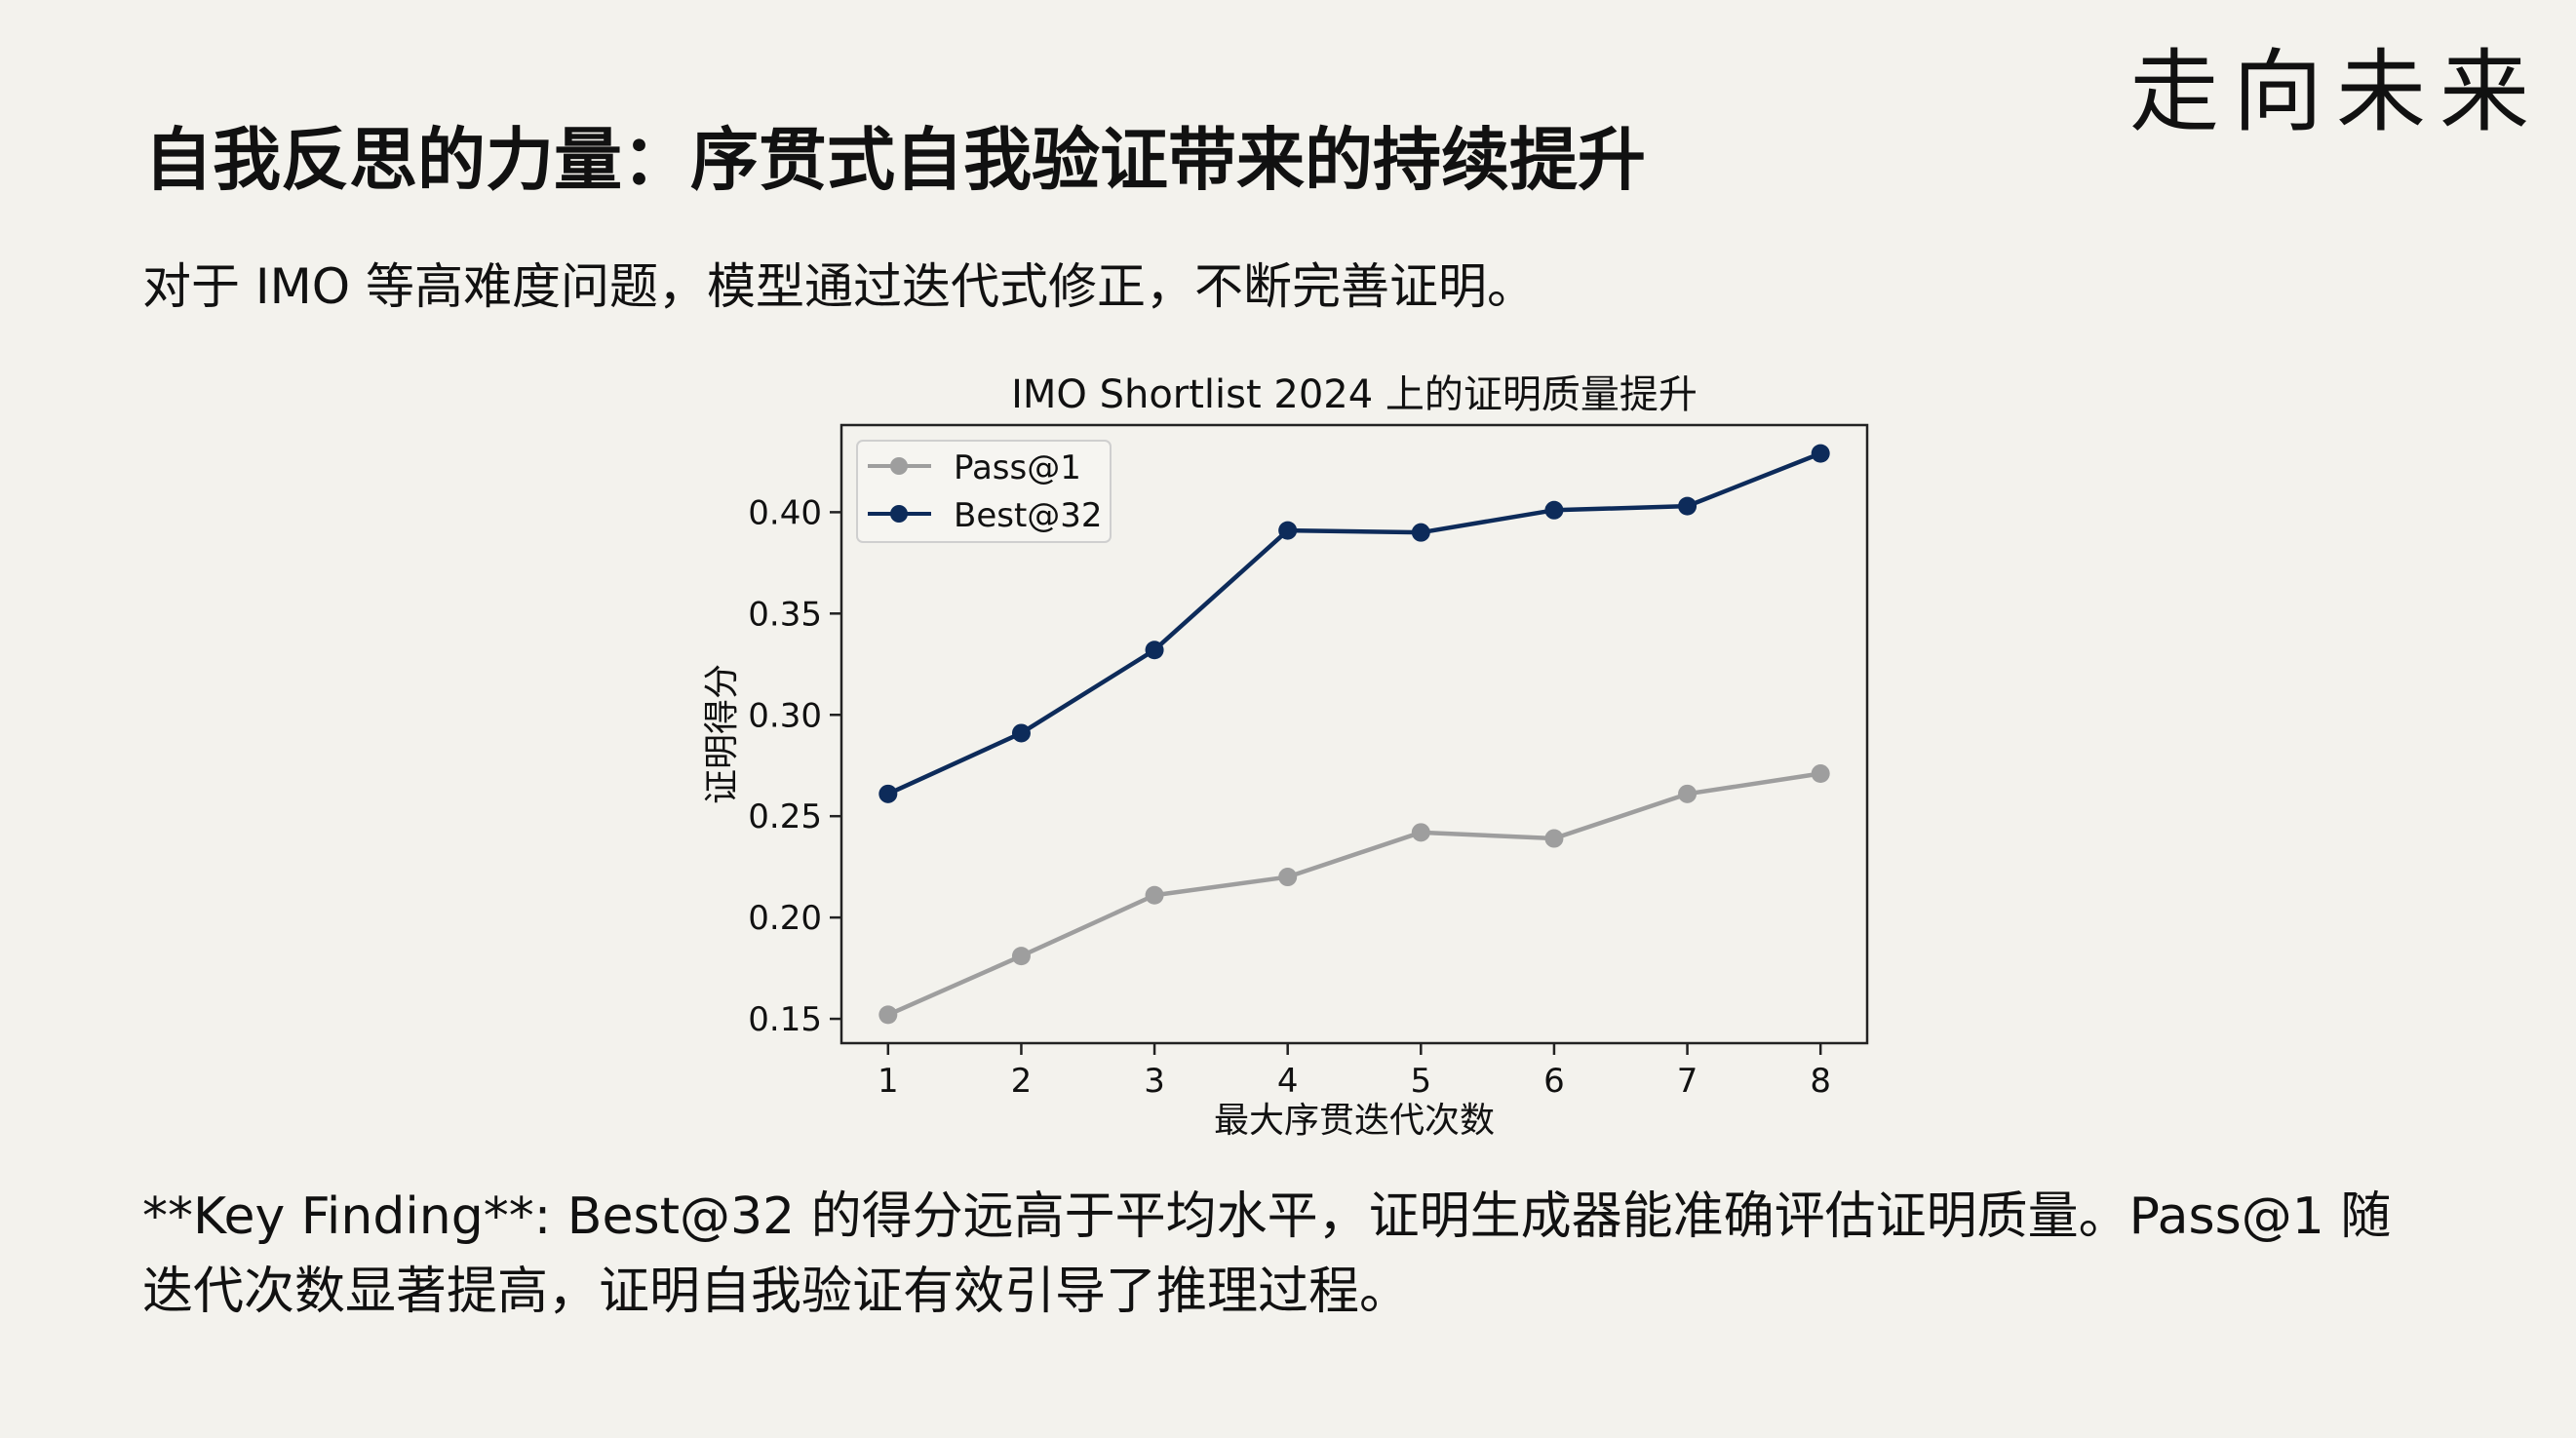 This screenshot has height=1438, width=2576. What do you see at coordinates (722, 734) in the screenshot?
I see `y-axis-label: 证明得分` at bounding box center [722, 734].